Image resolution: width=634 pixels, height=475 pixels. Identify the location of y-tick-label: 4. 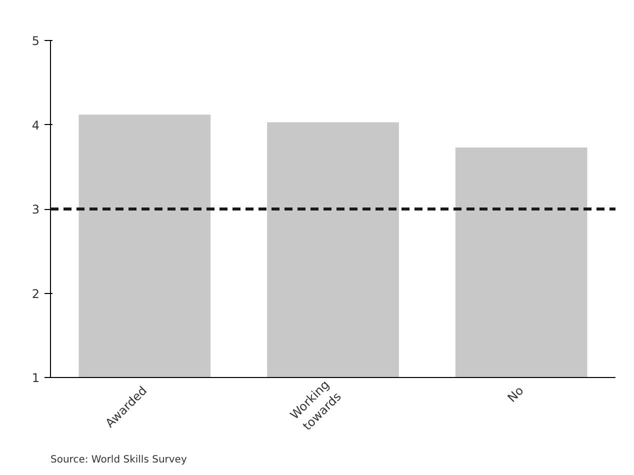
(36, 125).